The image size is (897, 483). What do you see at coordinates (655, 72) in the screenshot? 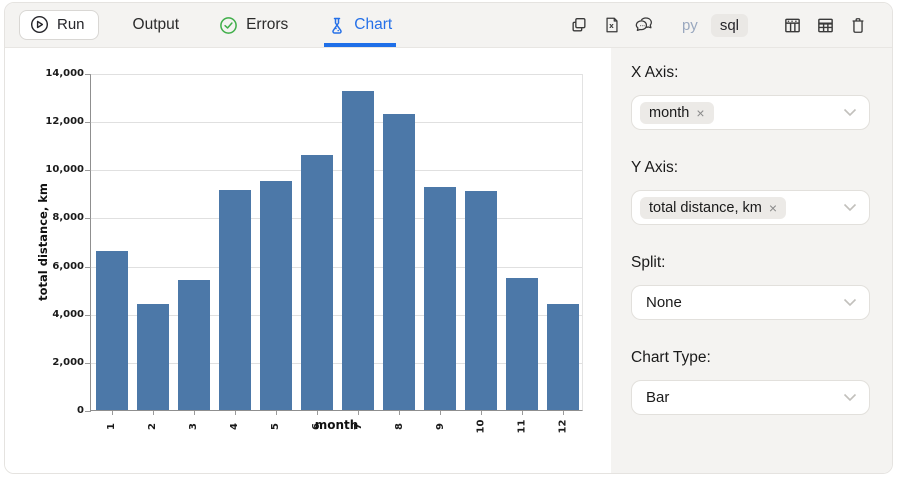
I see `x-axis-field-label: X Axis:` at bounding box center [655, 72].